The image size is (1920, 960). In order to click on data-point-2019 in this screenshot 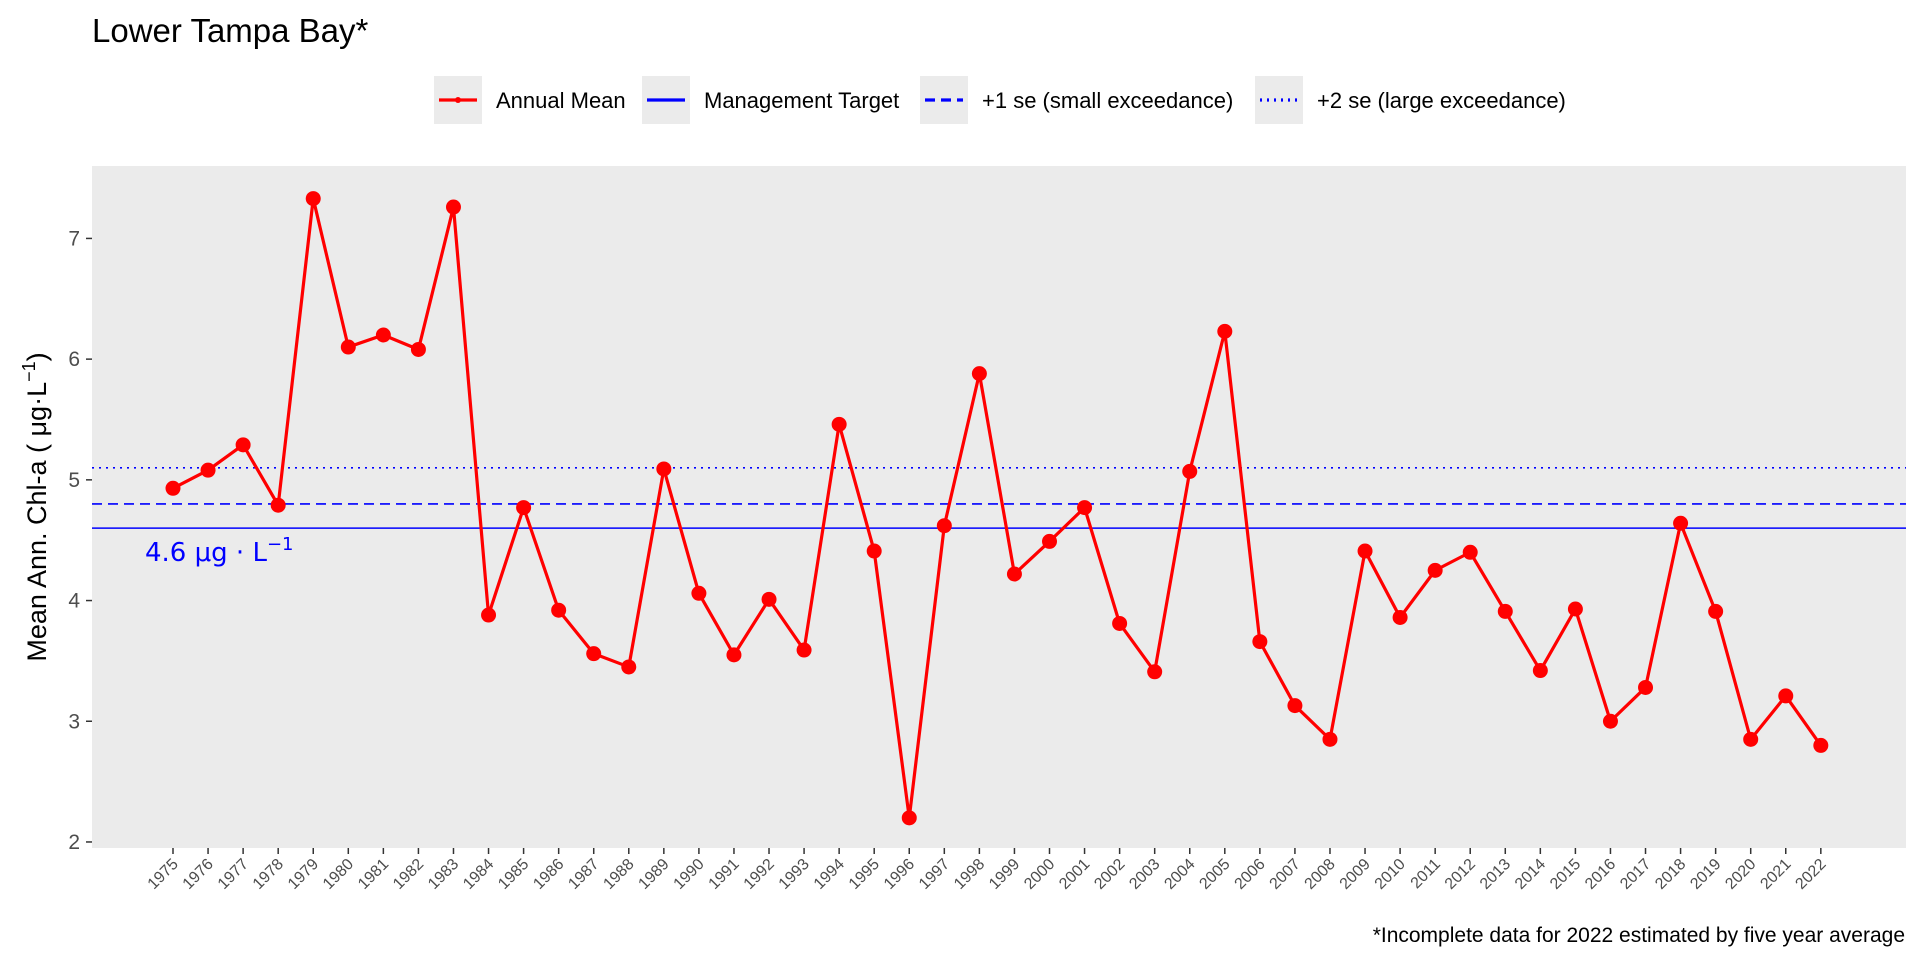, I will do `click(1716, 611)`.